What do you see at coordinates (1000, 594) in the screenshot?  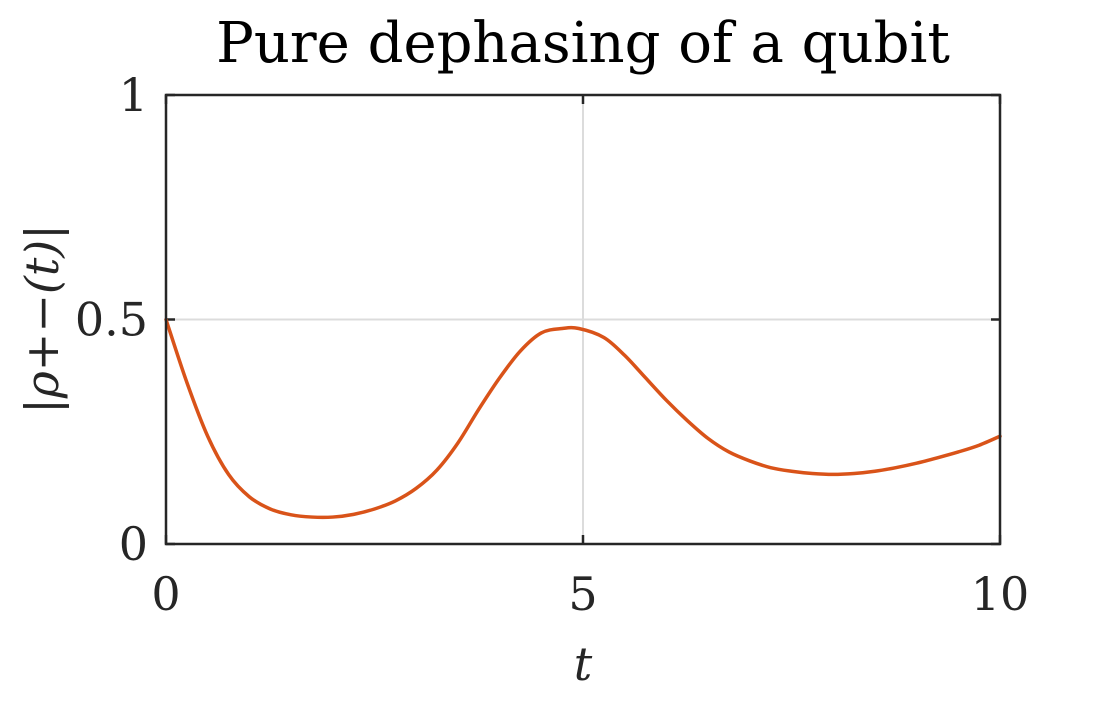 I see `x-tick-label: 10` at bounding box center [1000, 594].